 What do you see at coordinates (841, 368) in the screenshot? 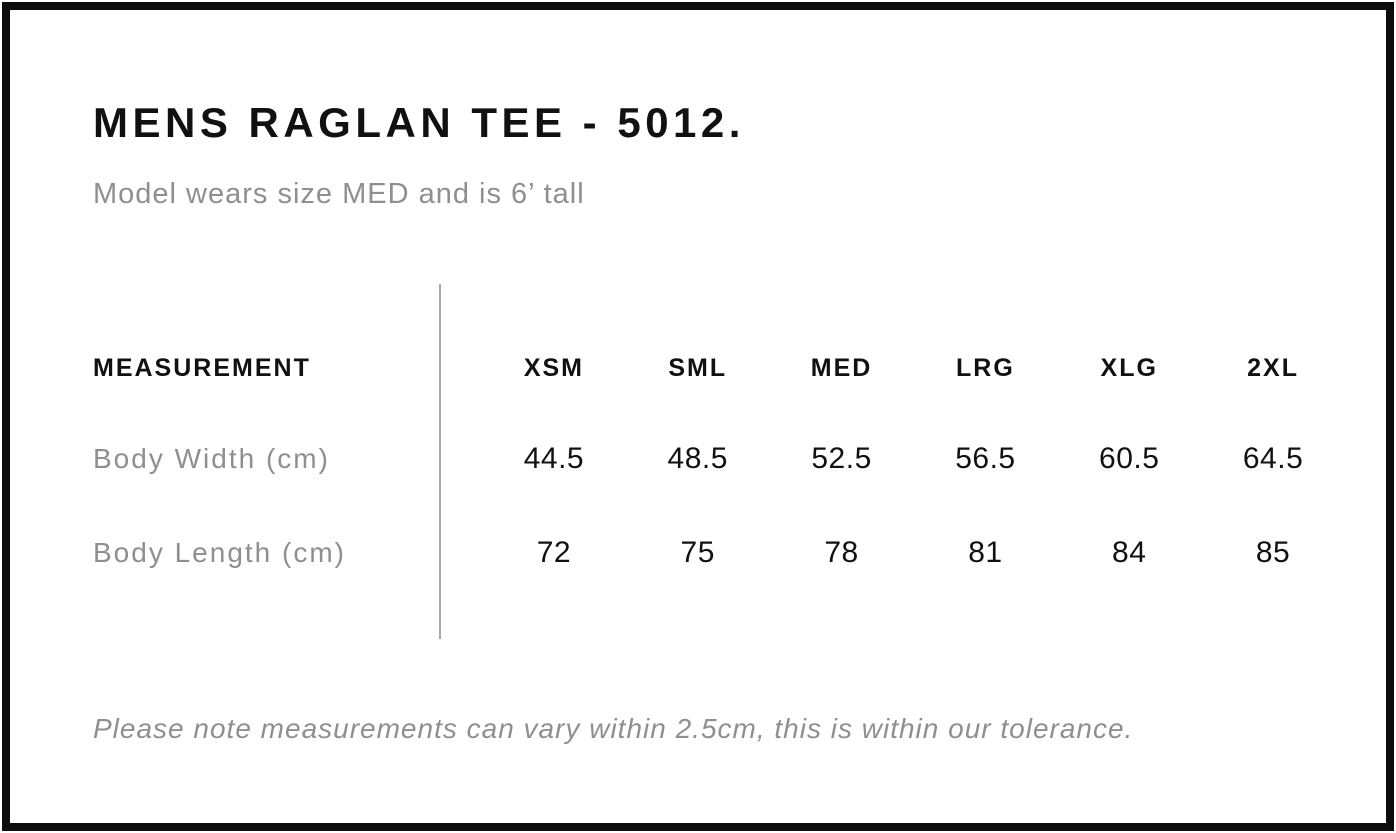
I see `size-column-header-med: MED` at bounding box center [841, 368].